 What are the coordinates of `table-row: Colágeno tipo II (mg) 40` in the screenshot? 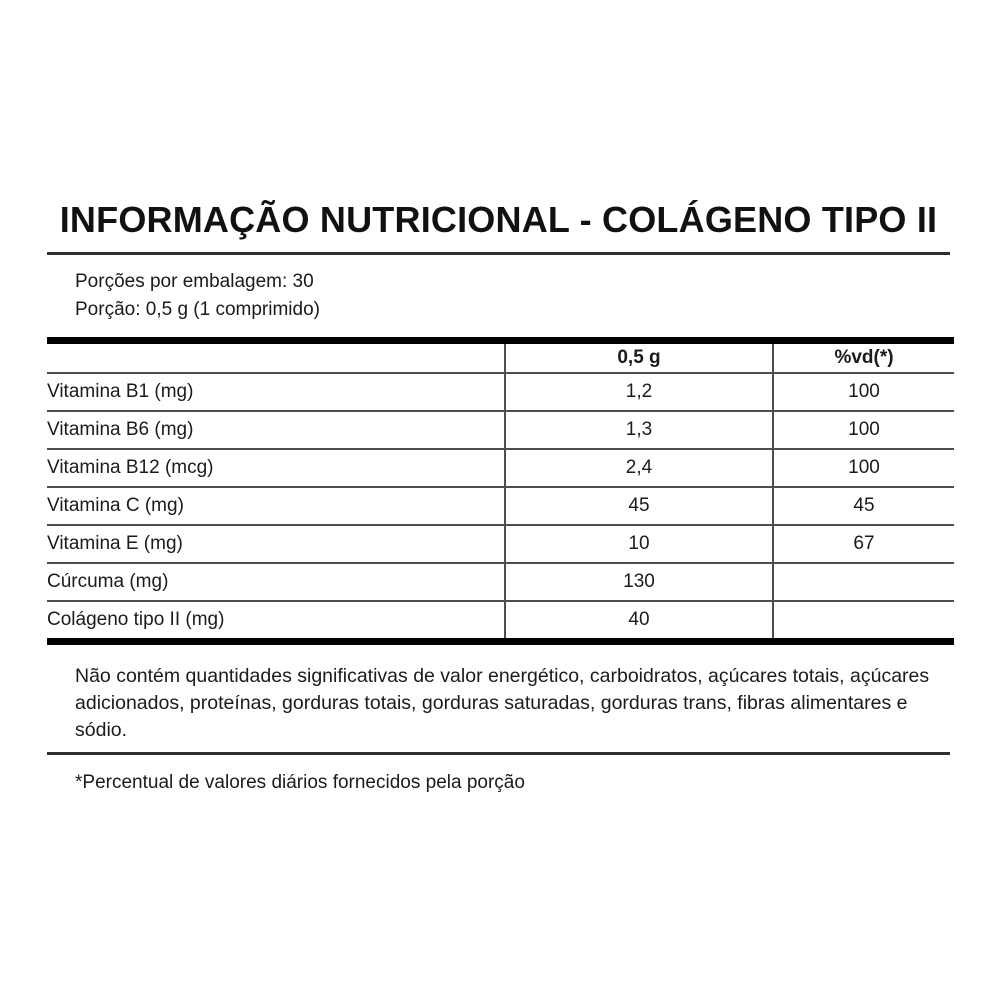 It's located at (500, 621).